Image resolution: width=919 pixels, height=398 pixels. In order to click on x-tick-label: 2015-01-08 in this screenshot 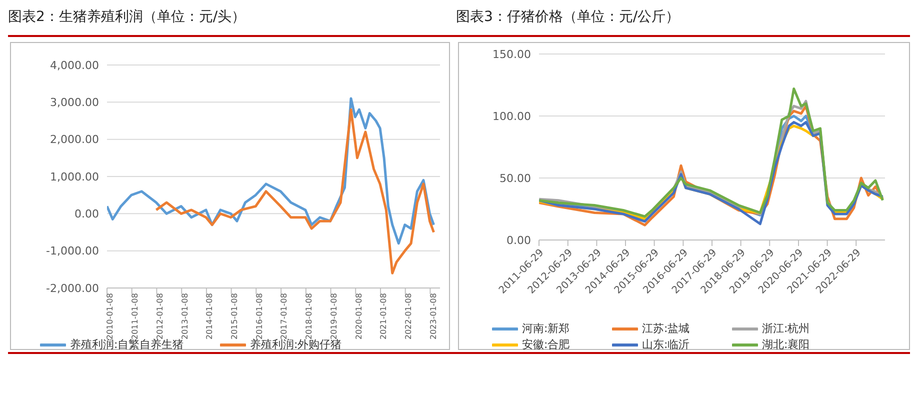, I will do `click(234, 316)`.